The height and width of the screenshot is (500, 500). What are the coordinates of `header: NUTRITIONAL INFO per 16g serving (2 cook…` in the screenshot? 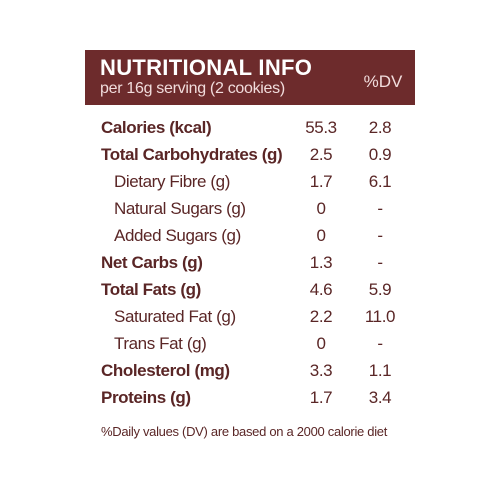 It's located at (250, 77).